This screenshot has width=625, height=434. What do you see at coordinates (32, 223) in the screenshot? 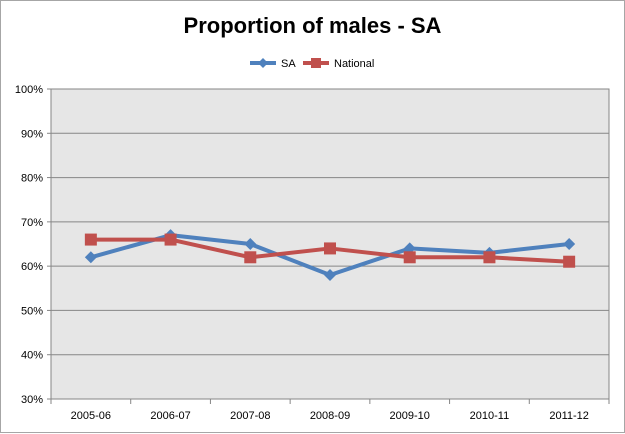
I see `y-tick-label: 70%` at bounding box center [32, 223].